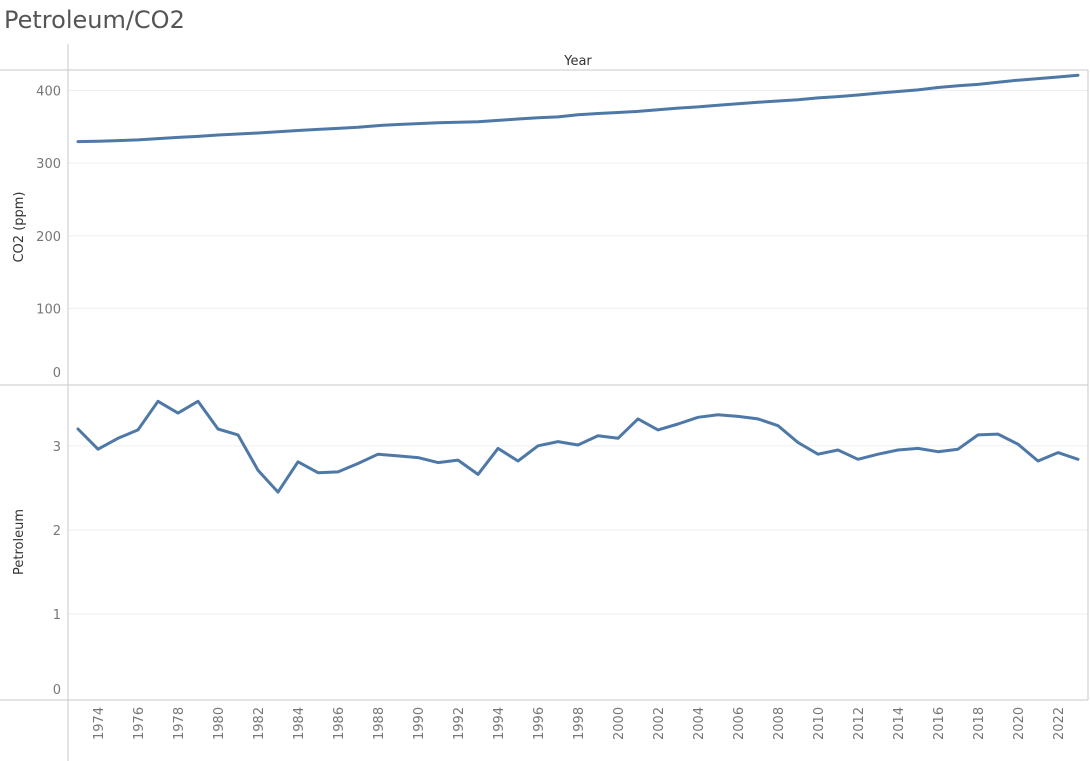 This screenshot has height=761, width=1090. What do you see at coordinates (1059, 723) in the screenshot?
I see `x-tick-label: 2022` at bounding box center [1059, 723].